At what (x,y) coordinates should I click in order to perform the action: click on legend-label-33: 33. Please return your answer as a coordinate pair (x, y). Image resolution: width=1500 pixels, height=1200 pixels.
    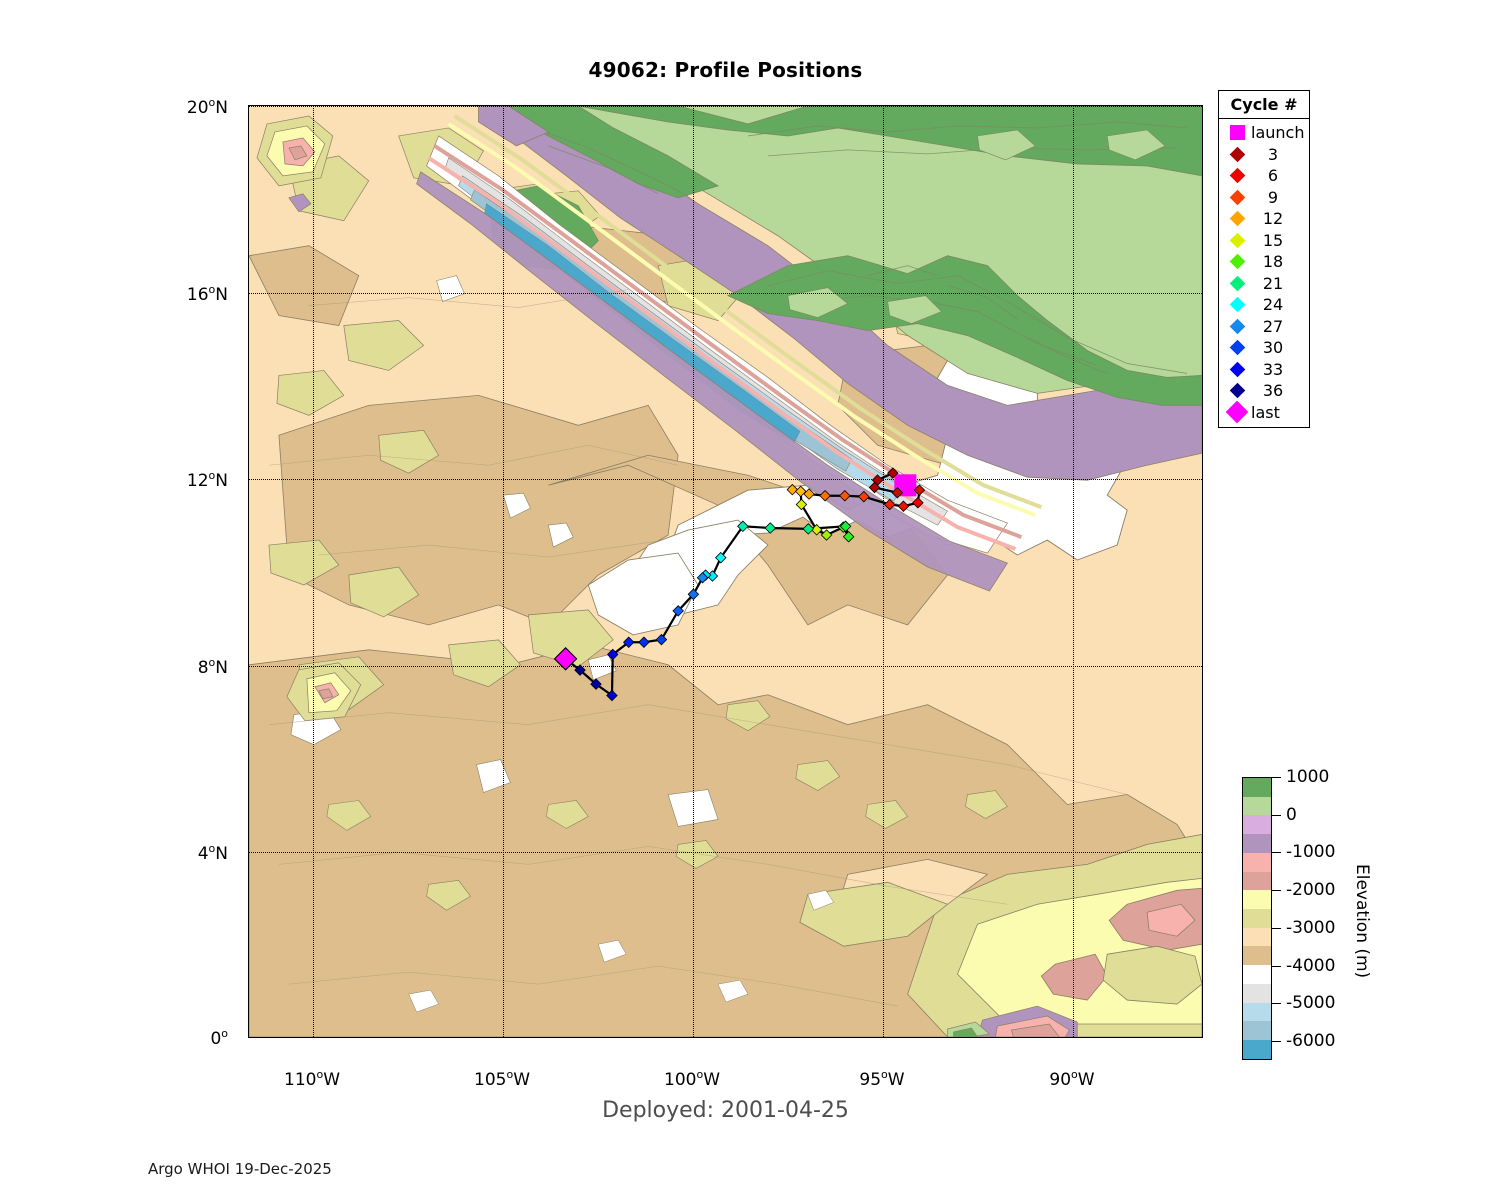
    Looking at the image, I should click on (1273, 369).